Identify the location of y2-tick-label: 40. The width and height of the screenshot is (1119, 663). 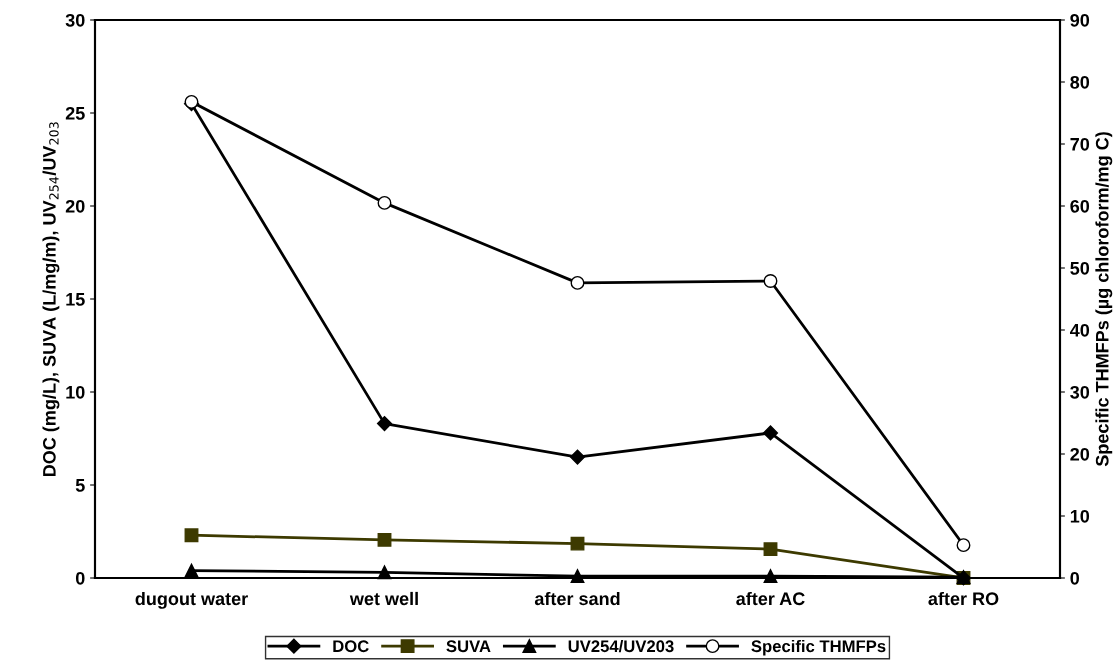
(1080, 330).